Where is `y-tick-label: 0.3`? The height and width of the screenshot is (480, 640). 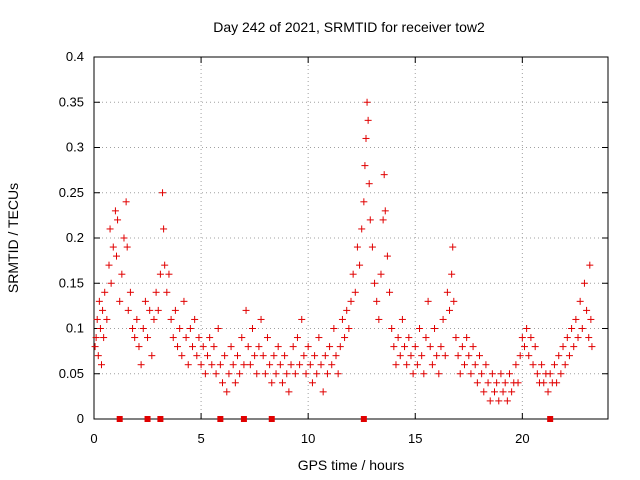
y-tick-label: 0.3 is located at coordinates (75, 147).